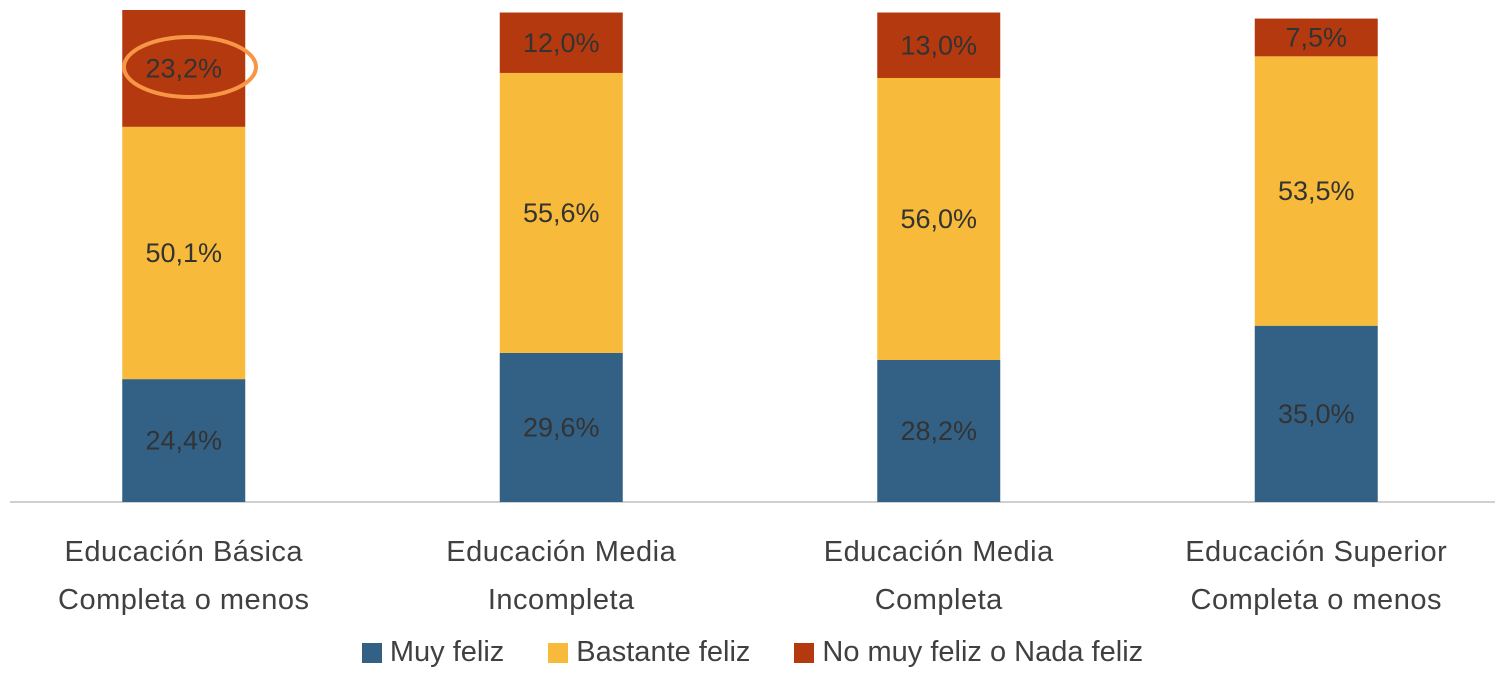 The width and height of the screenshot is (1505, 690). I want to click on value-label: 50,1%, so click(183, 253).